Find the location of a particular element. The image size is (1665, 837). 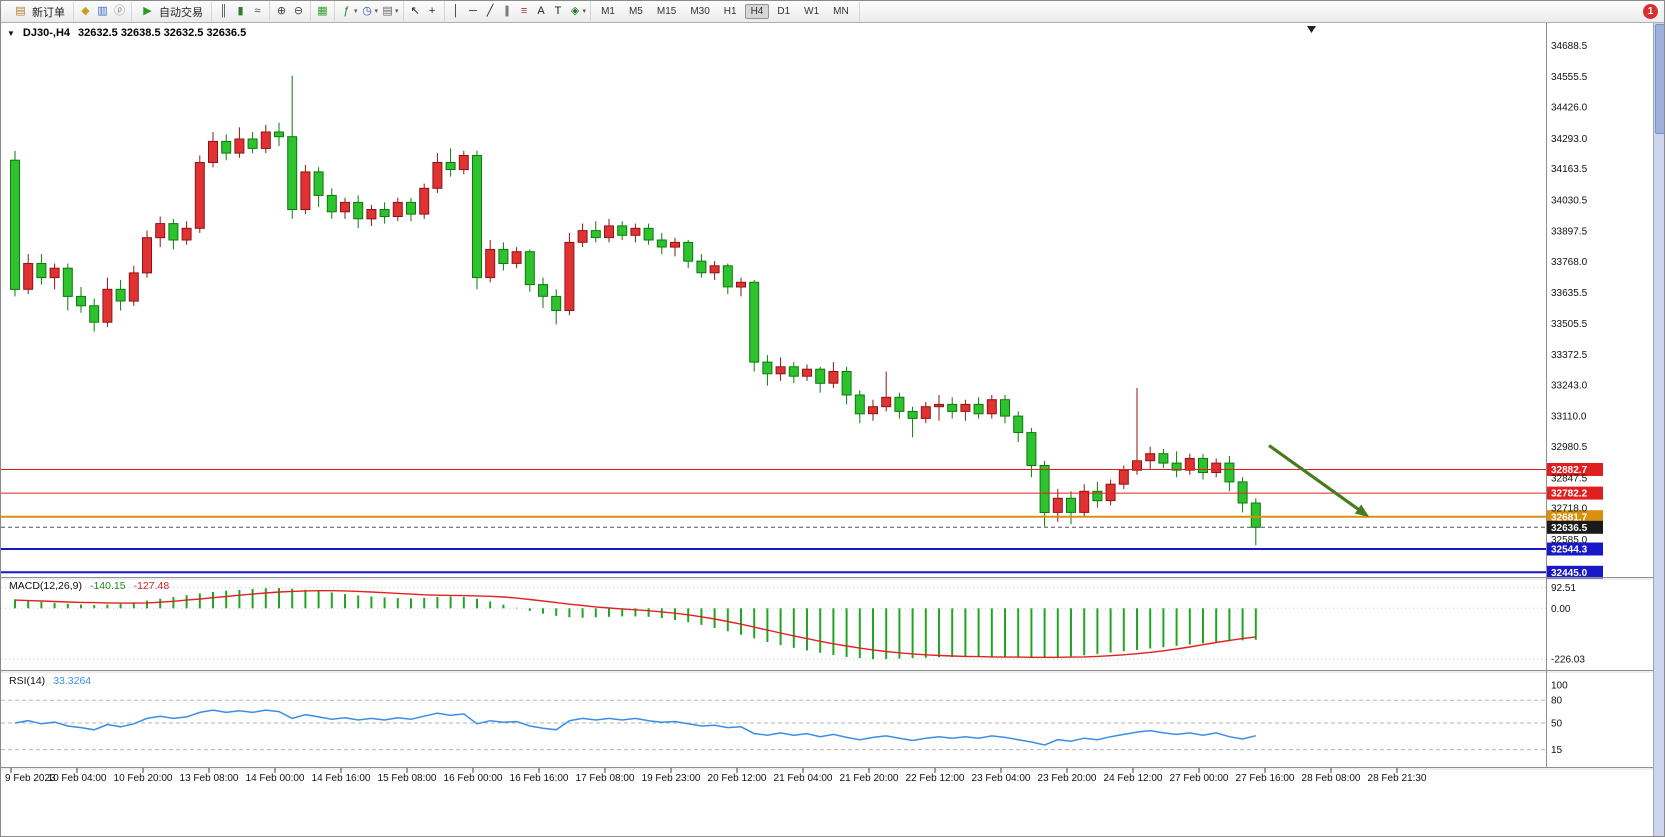

svg-text: 34293.0 is located at coordinates (1569, 139).